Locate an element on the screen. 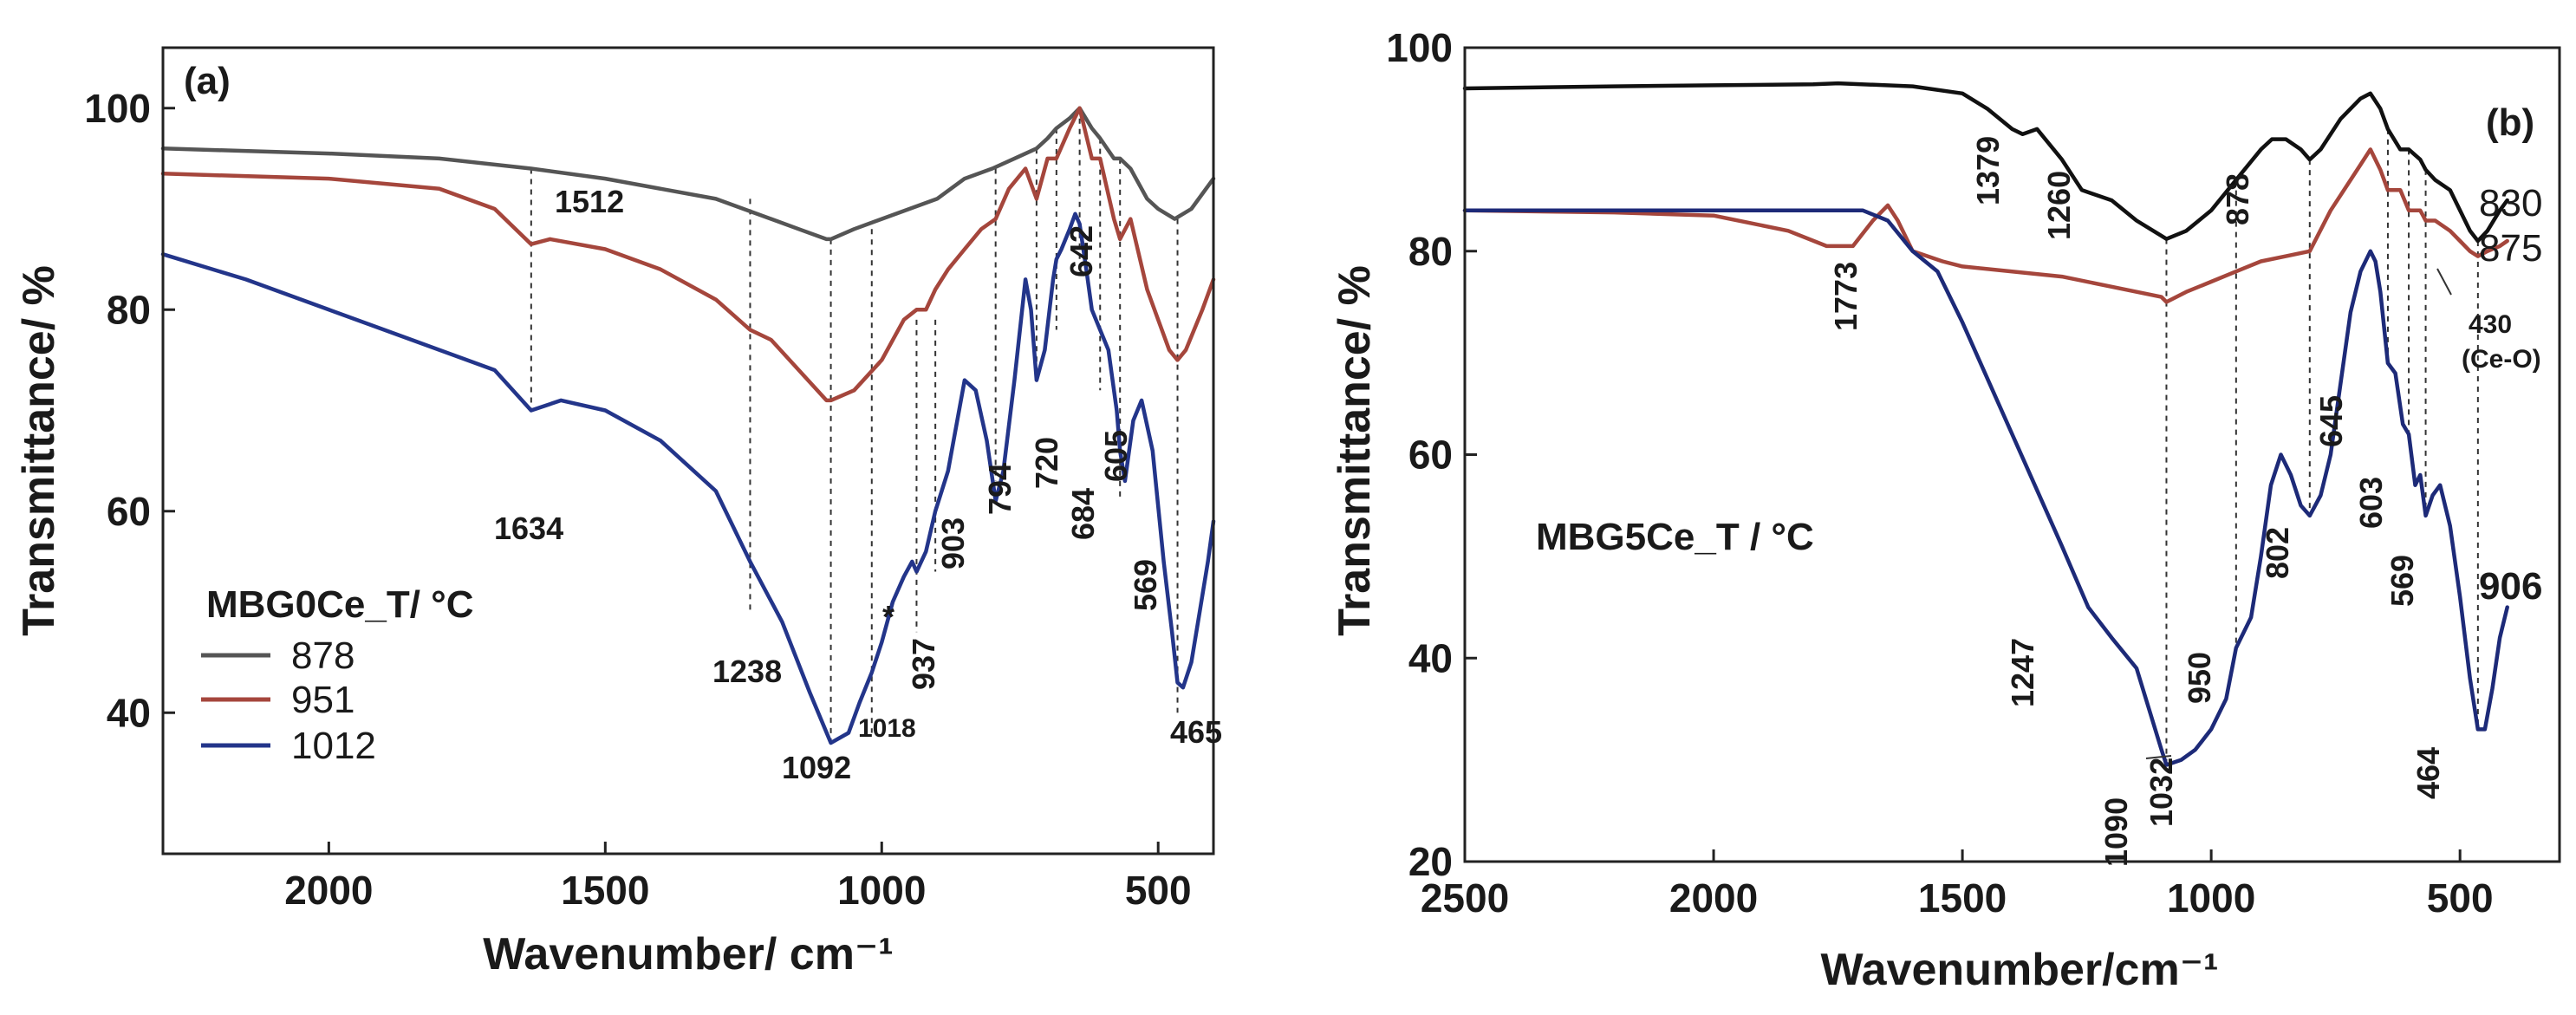  annotation-903: 903 is located at coordinates (953, 543).